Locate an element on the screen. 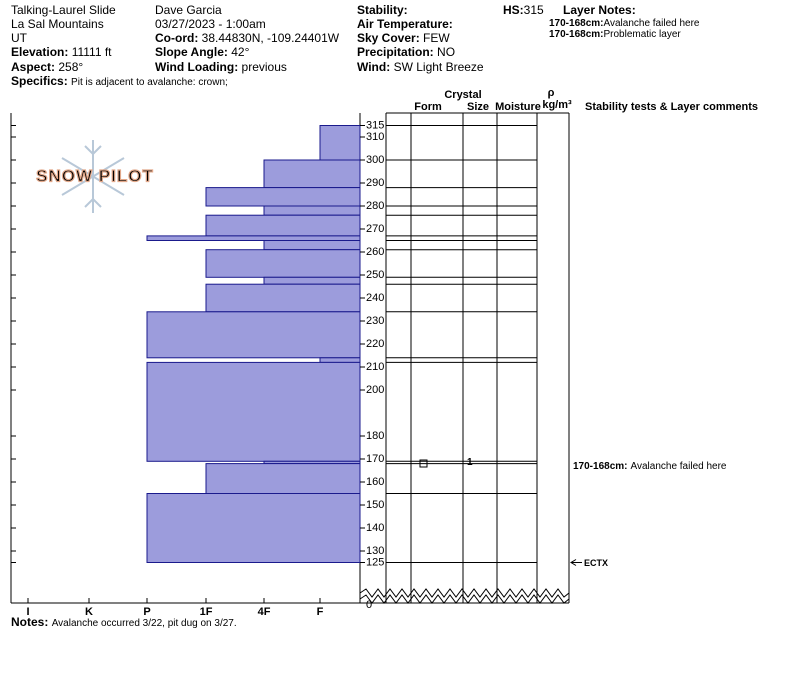  label: Aspect: is located at coordinates (33, 67).